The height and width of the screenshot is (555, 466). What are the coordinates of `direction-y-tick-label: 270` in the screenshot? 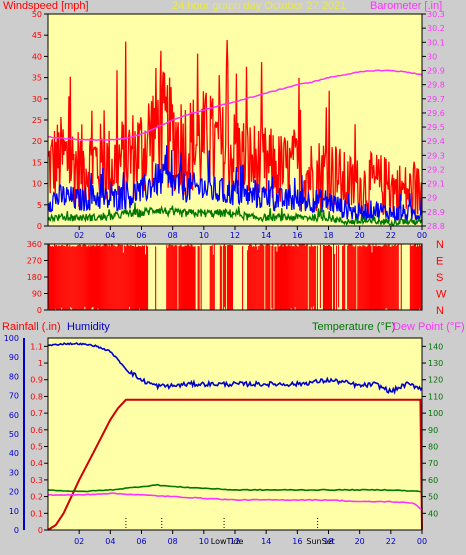 It's located at (34, 261).